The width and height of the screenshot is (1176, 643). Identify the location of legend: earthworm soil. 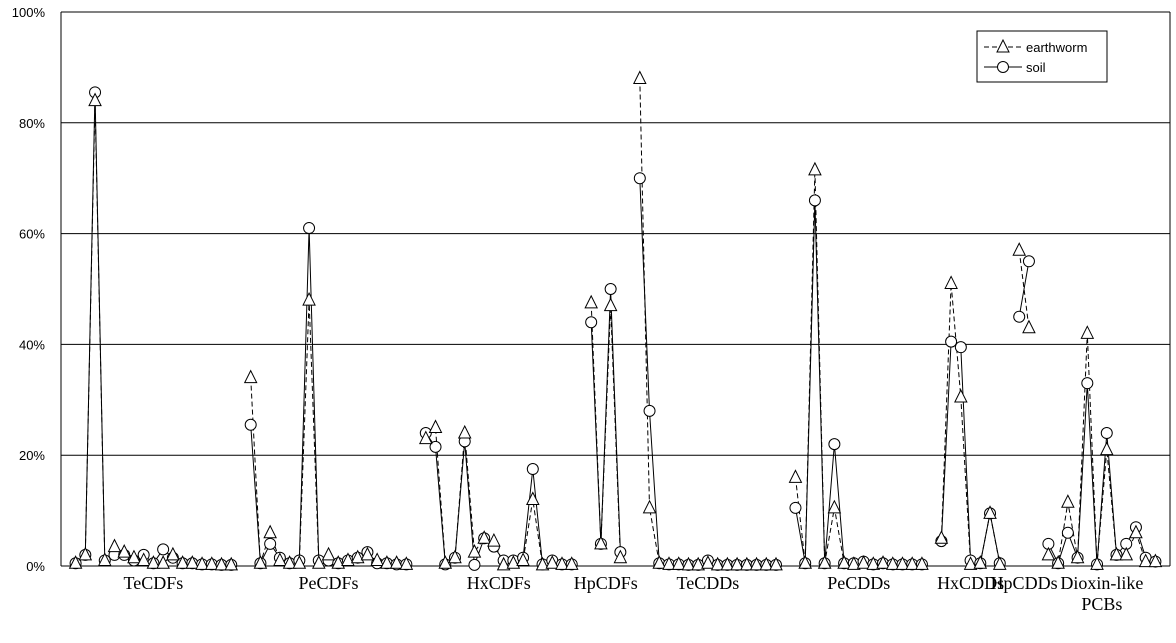
(1042, 56).